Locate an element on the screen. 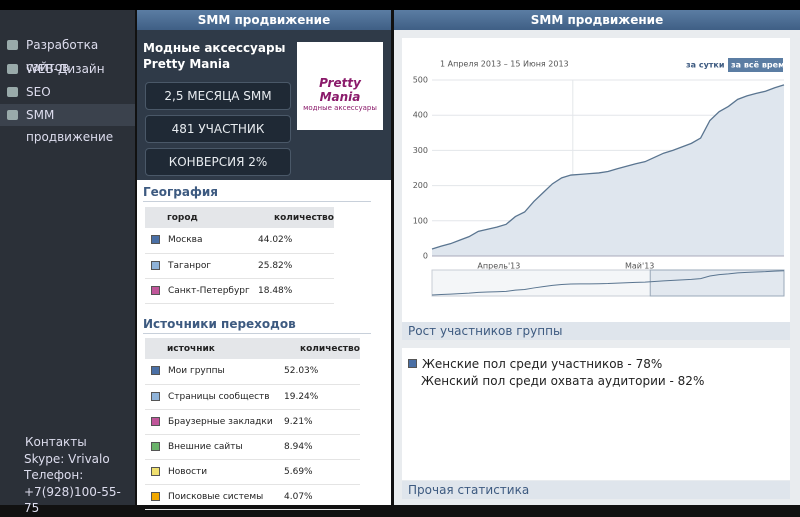  logo-brand: Pretty Mania is located at coordinates (340, 90).